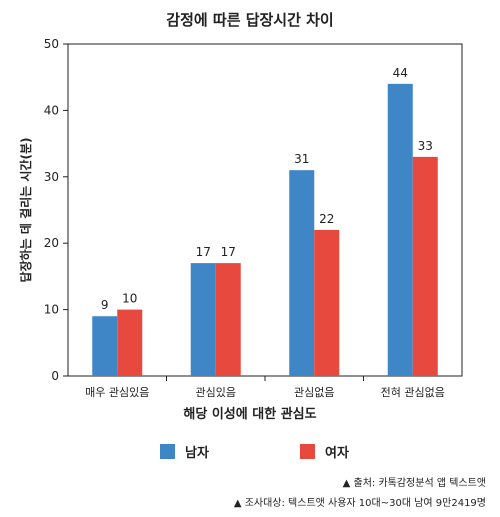  I want to click on legend-swatch-male, so click(167, 451).